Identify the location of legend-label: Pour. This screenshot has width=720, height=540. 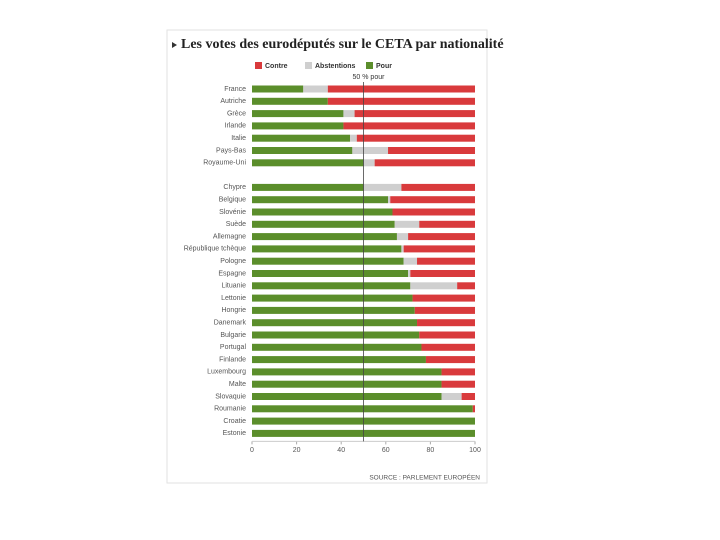
(384, 66).